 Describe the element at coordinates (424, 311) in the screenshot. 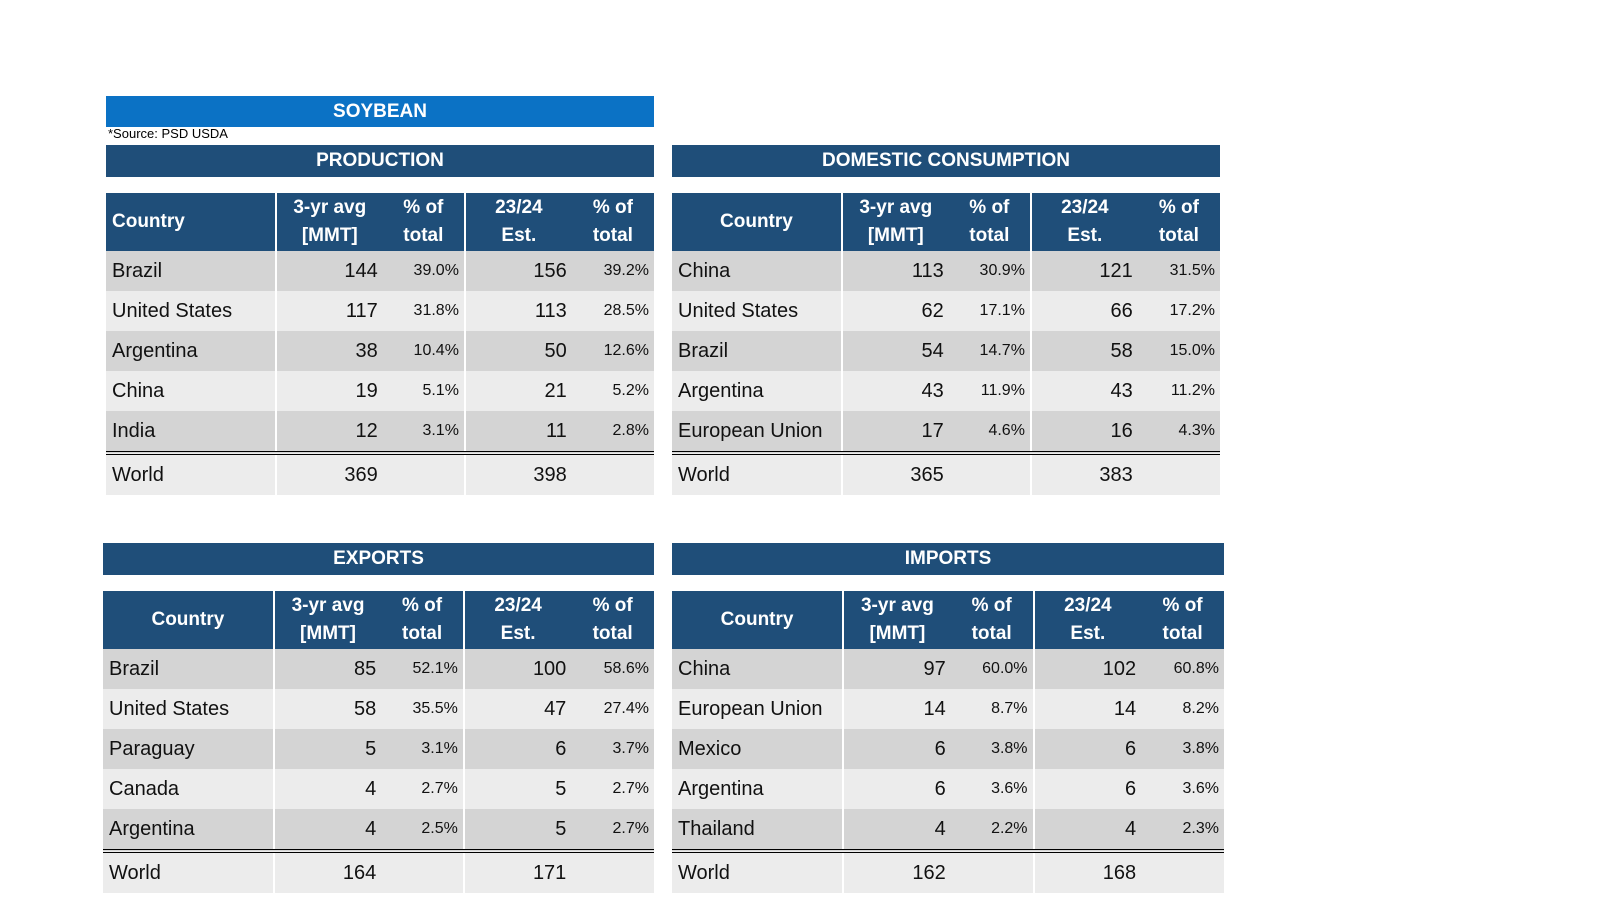

I see `avg-pct-cell: 31.8%` at that location.